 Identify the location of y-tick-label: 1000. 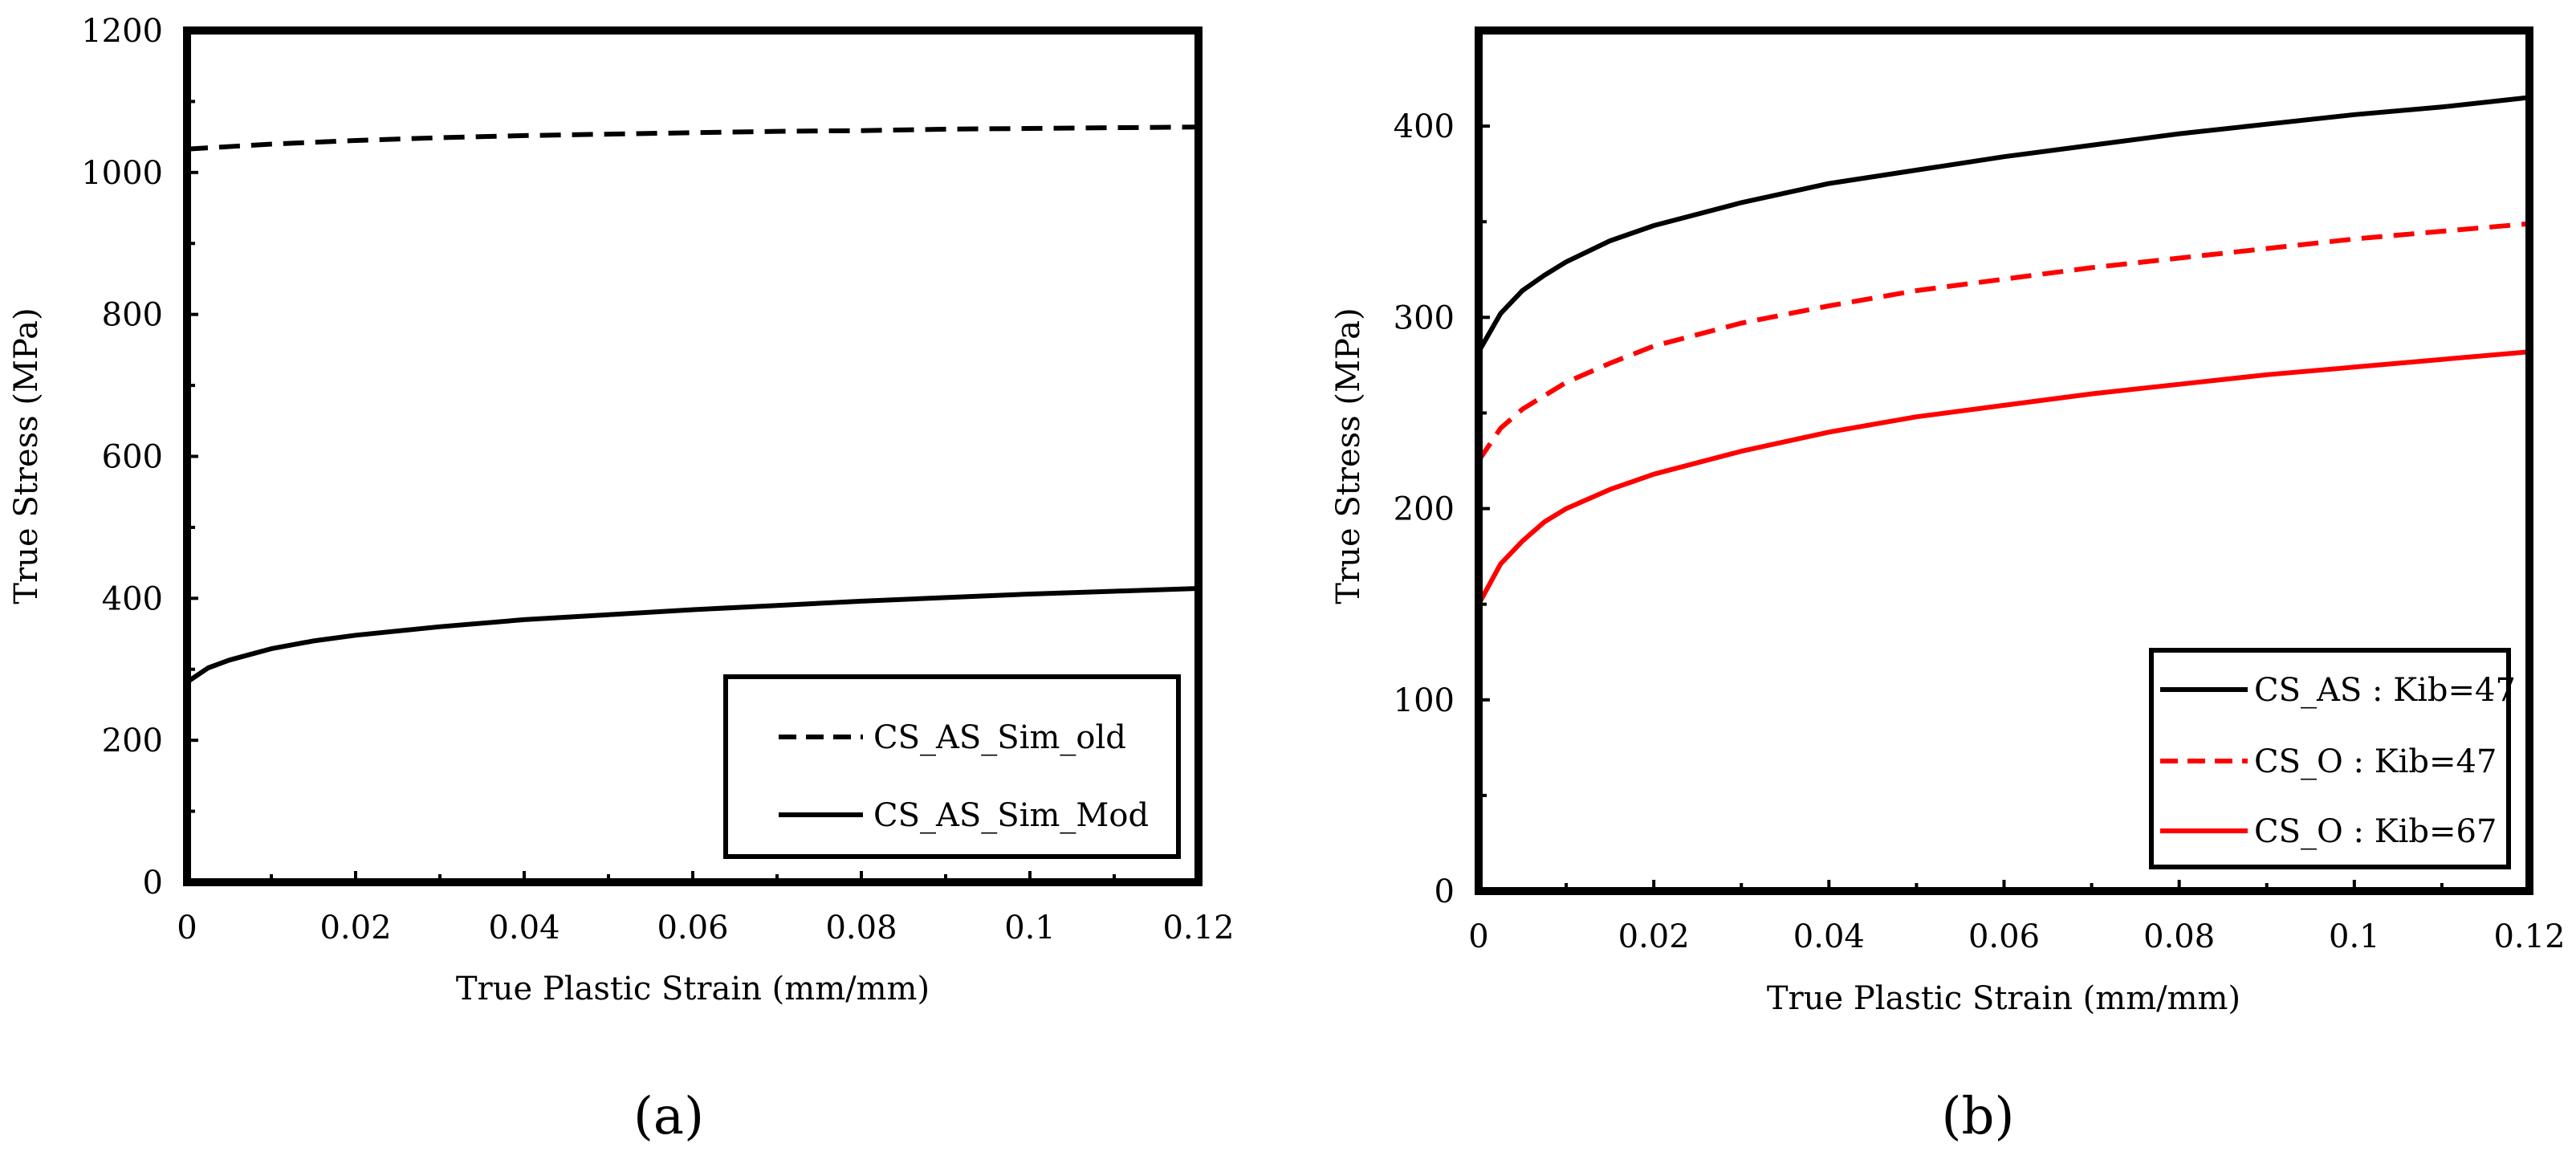
(122, 173).